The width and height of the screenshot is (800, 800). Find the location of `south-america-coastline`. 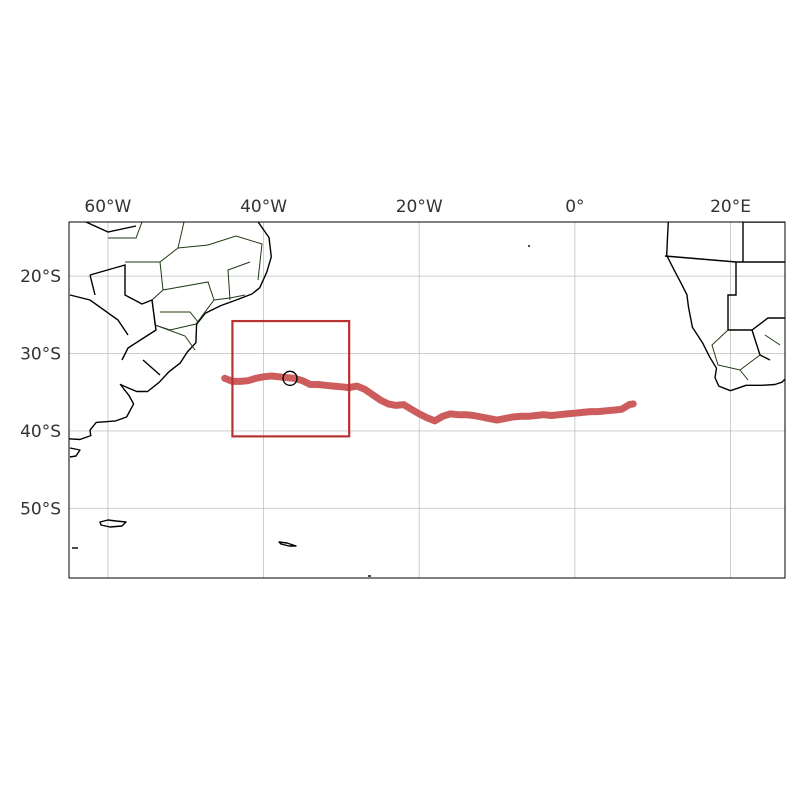

south-america-coastline is located at coordinates (170, 331).